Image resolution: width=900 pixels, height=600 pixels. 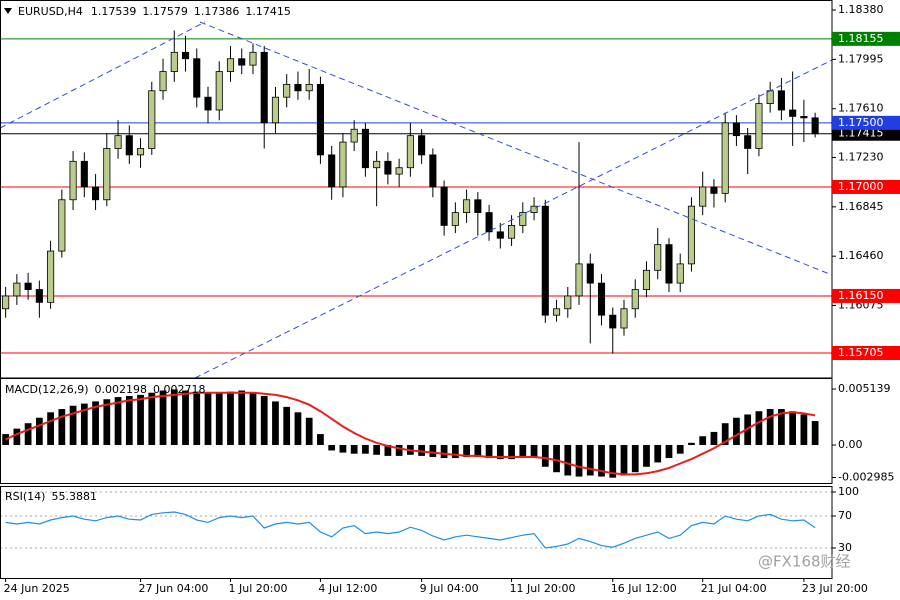 I want to click on rsi-panel-frame, so click(x=416, y=532).